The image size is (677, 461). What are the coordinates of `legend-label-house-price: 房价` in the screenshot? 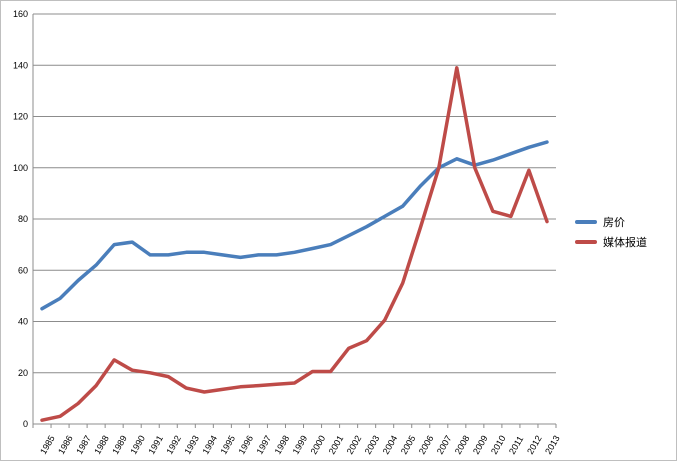 It's located at (614, 223).